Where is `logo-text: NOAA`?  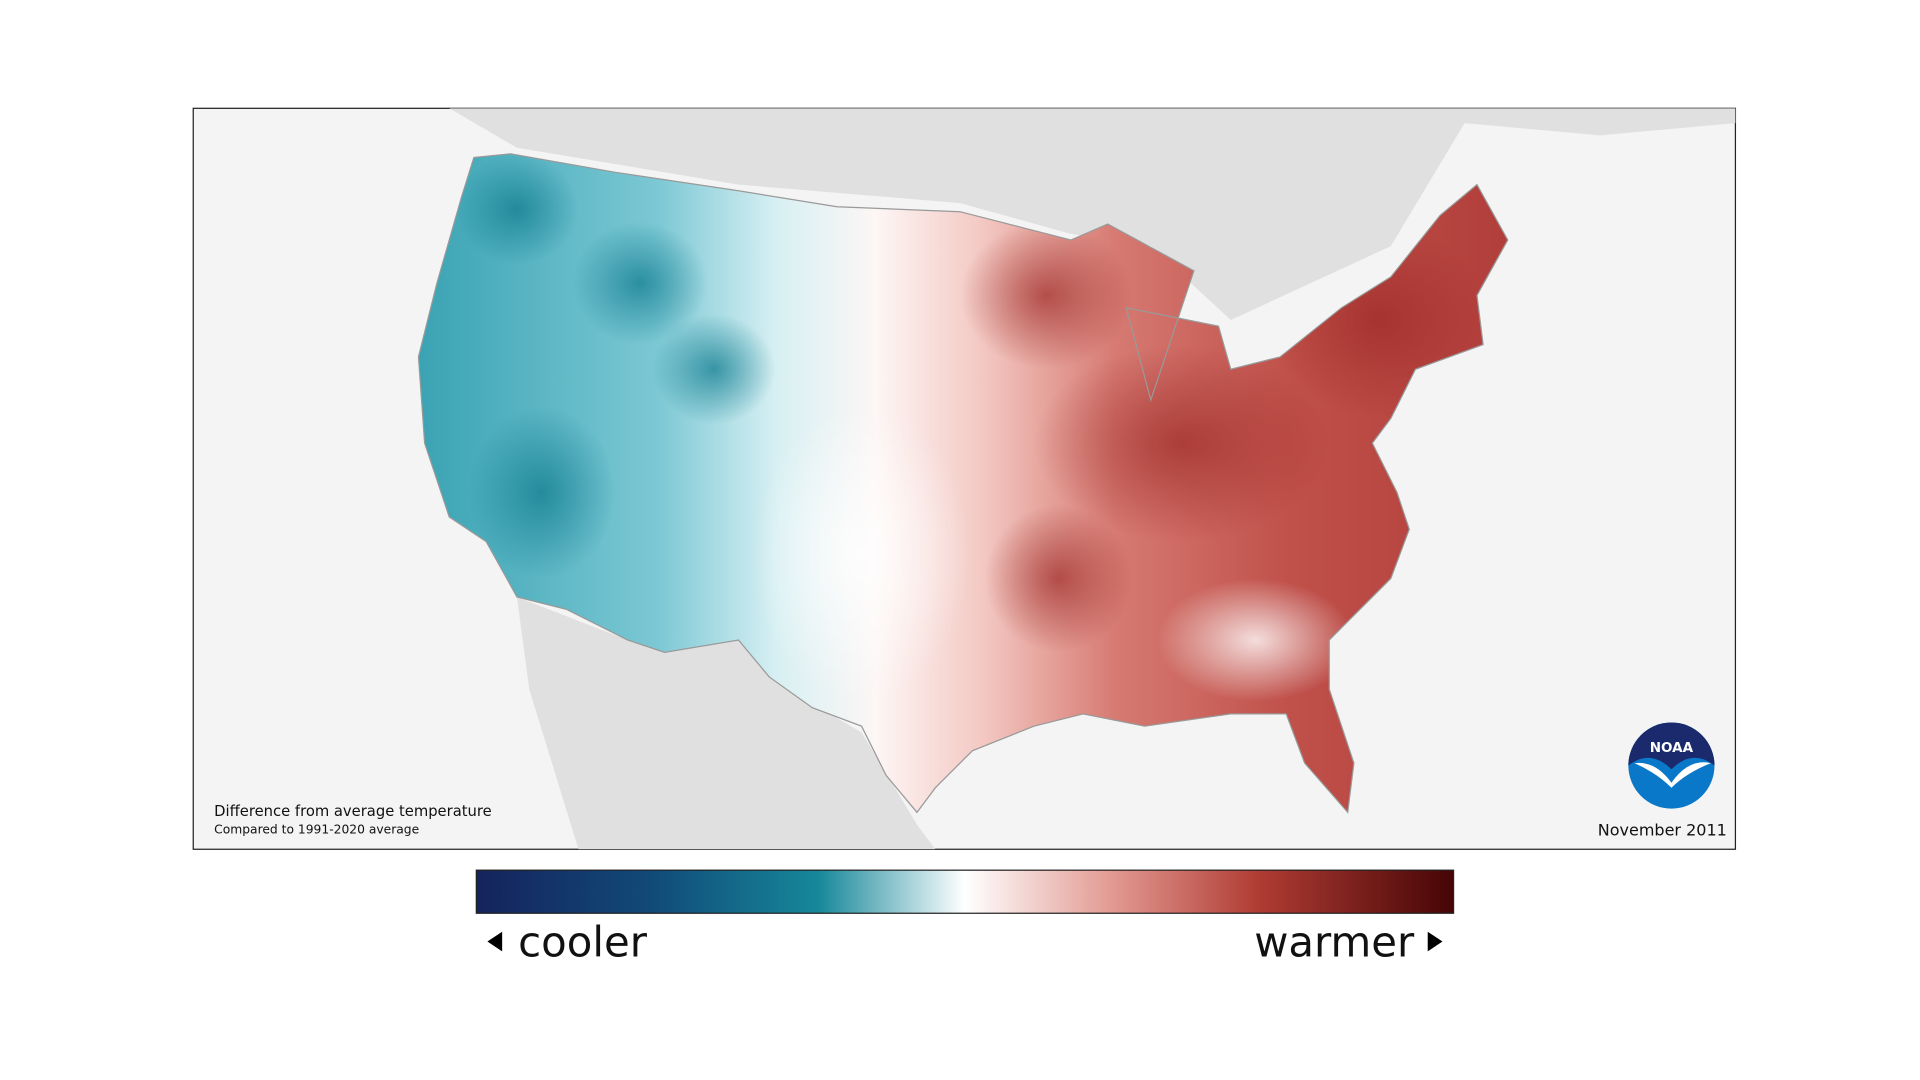
logo-text: NOAA is located at coordinates (1672, 748).